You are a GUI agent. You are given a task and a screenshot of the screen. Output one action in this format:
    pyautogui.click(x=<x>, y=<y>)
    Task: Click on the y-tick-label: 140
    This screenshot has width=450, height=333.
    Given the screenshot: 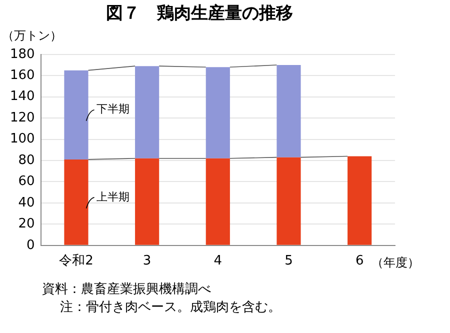 What is the action you would take?
    pyautogui.click(x=22, y=96)
    